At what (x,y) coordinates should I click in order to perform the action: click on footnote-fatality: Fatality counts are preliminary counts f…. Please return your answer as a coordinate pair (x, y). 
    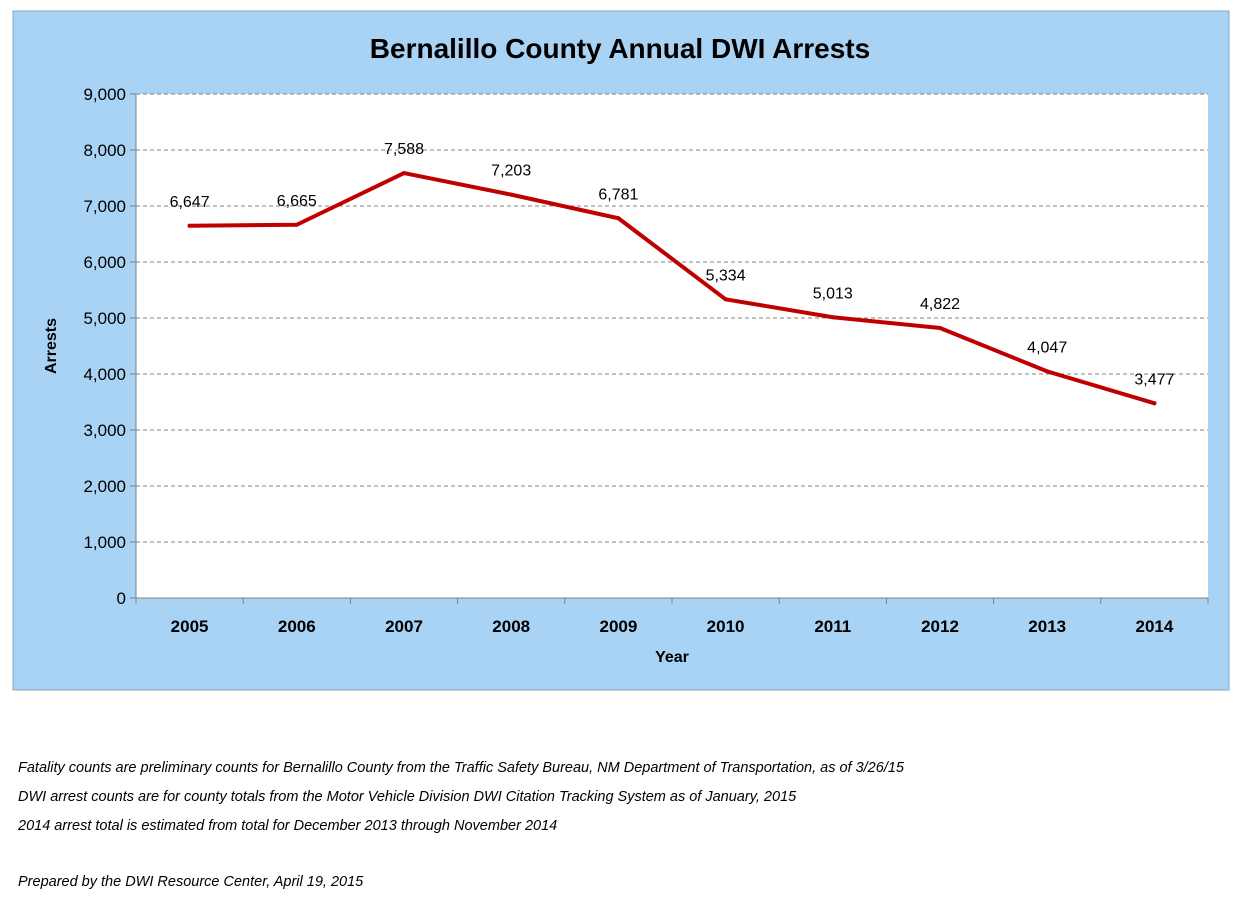
    Looking at the image, I should click on (461, 768).